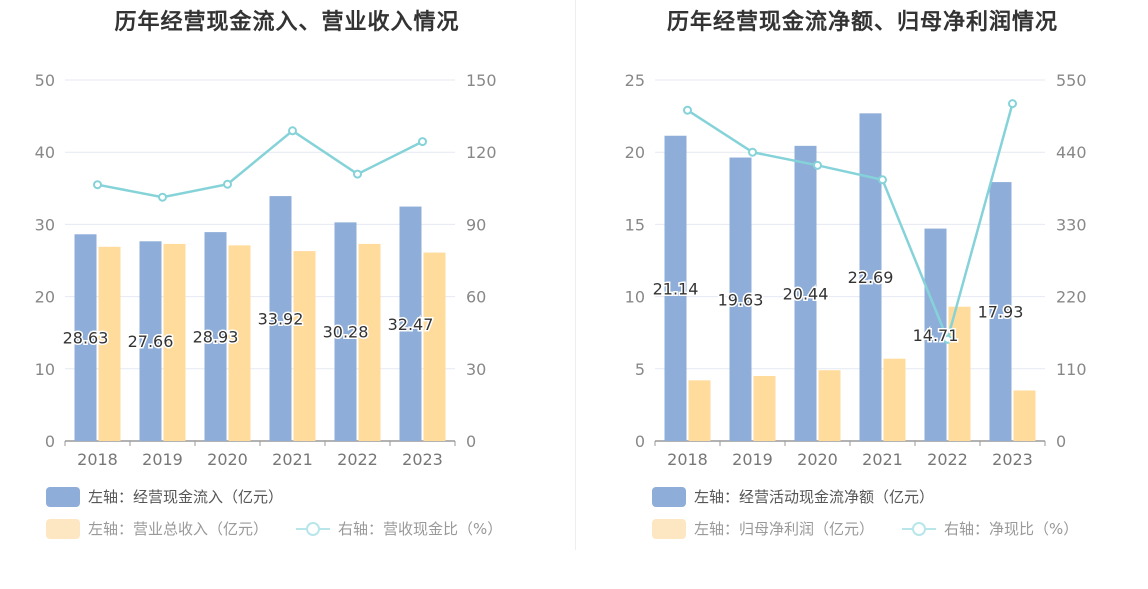 This screenshot has width=1148, height=589. I want to click on data-label: 14.71, so click(936, 335).